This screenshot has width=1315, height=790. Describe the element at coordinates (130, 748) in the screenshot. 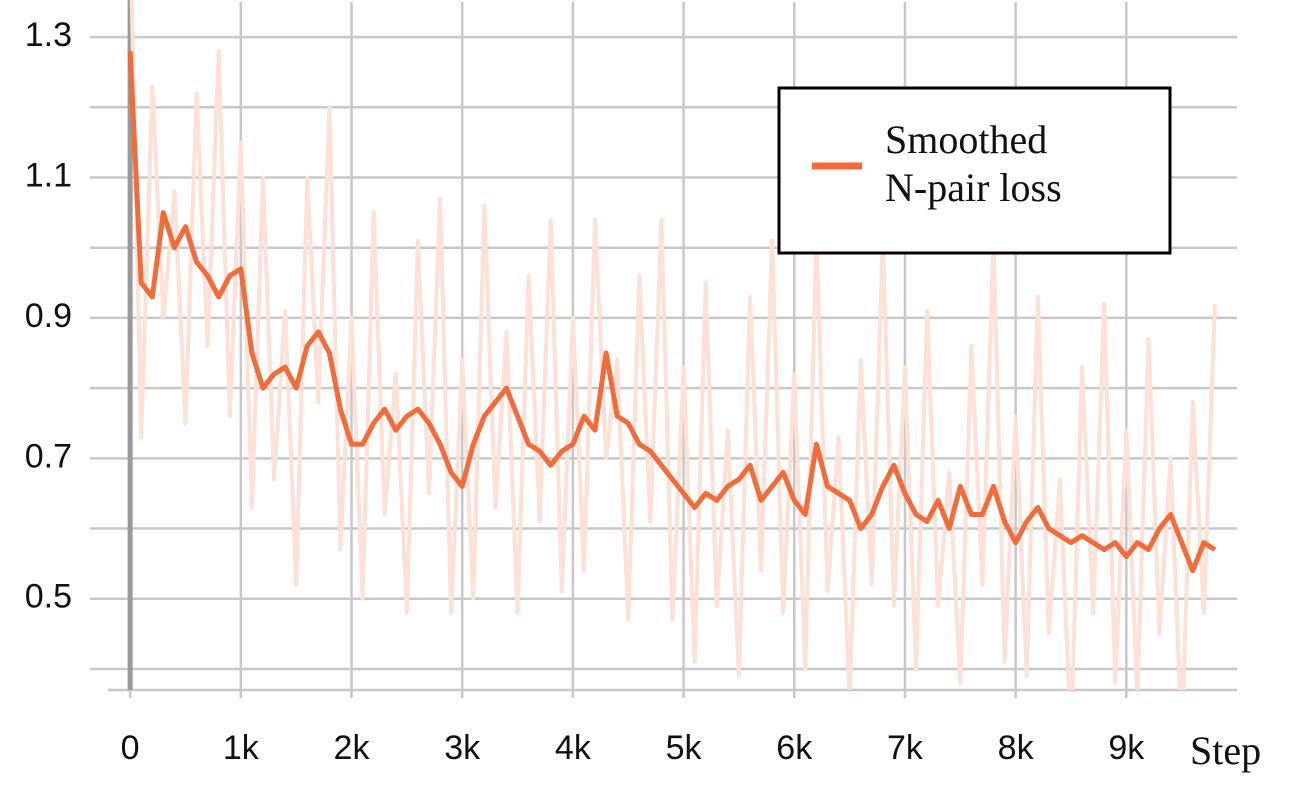

I see `x-tick-label: 0` at that location.